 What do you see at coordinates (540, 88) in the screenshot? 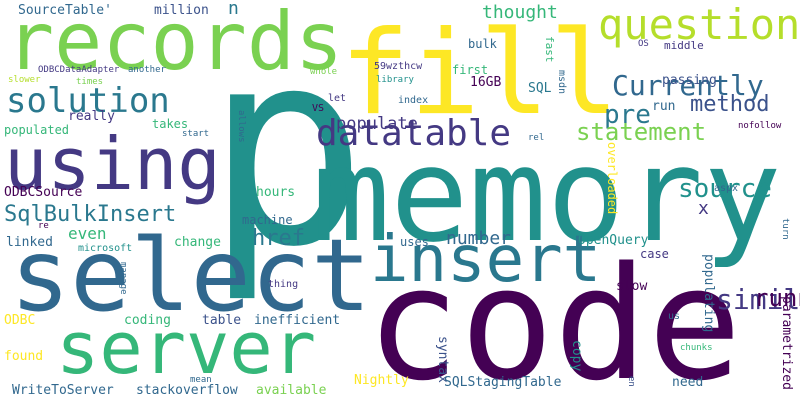
I see `word-sql: SQL` at bounding box center [540, 88].